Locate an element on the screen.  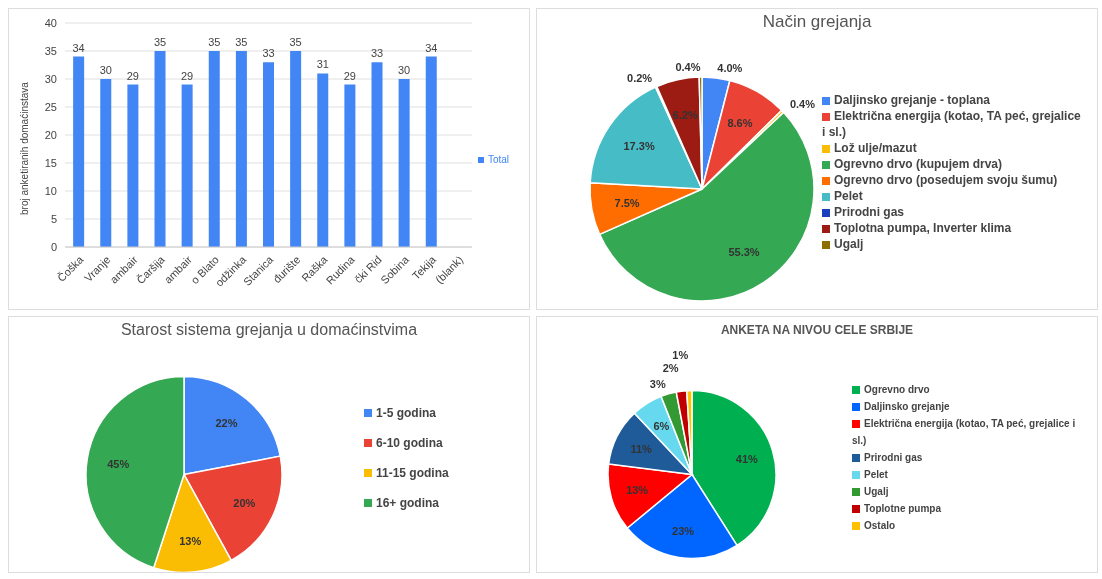
legend-label: Daljinsko grejanje - toplana is located at coordinates (912, 100).